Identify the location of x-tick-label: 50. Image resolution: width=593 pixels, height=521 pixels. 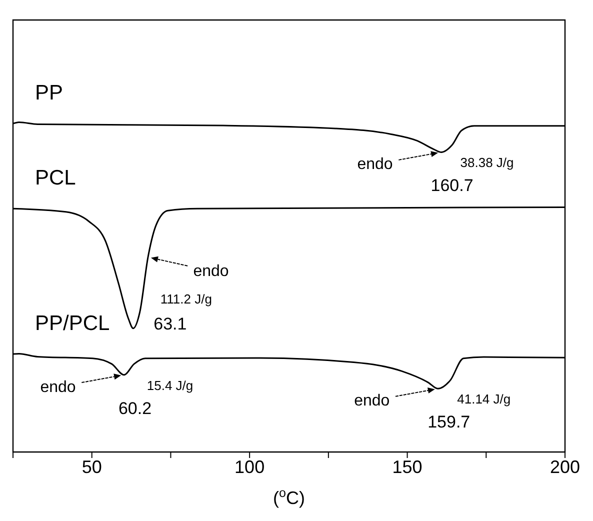
(92, 466).